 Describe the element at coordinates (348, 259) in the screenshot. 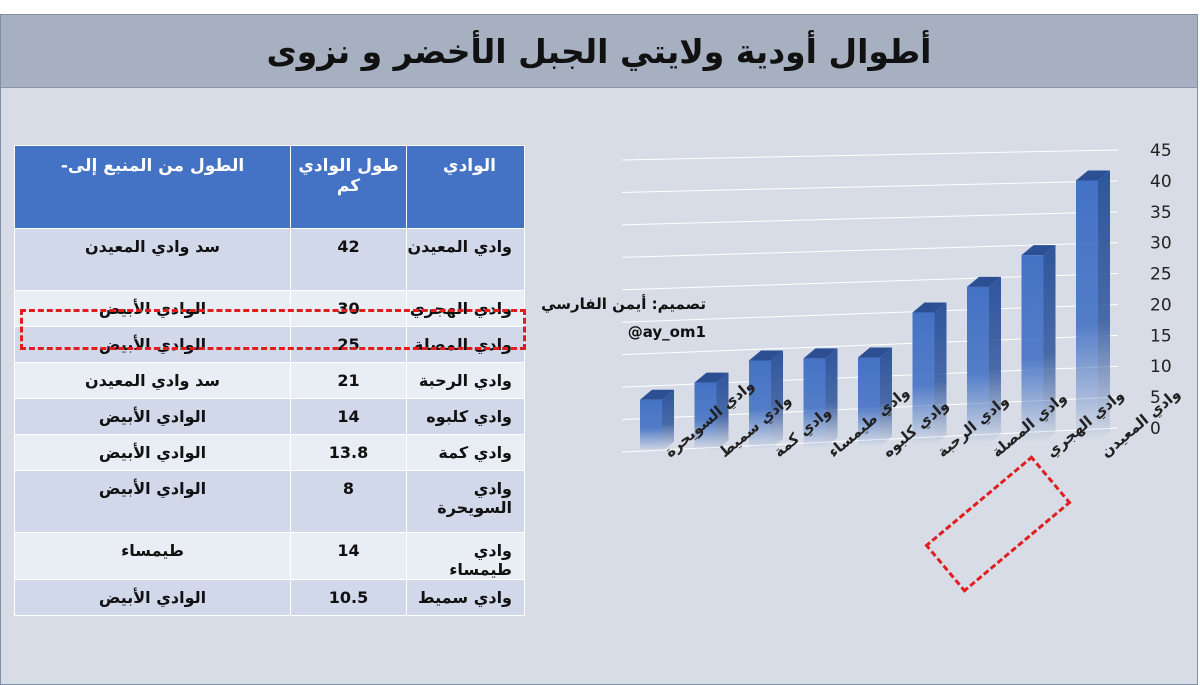

I see `cell-length: 42` at that location.